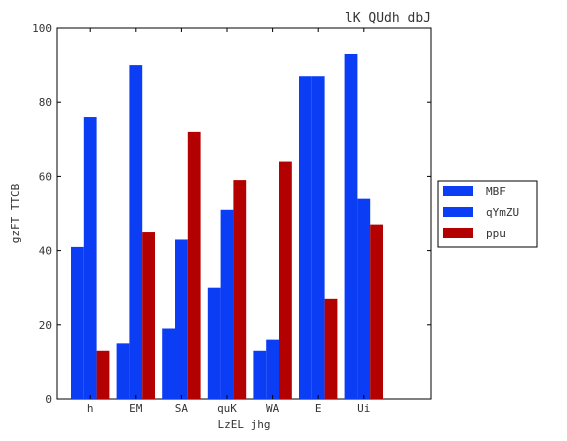 Image resolution: width=567 pixels, height=441 pixels. What do you see at coordinates (45, 176) in the screenshot?
I see `y-tick-label: 60` at bounding box center [45, 176].